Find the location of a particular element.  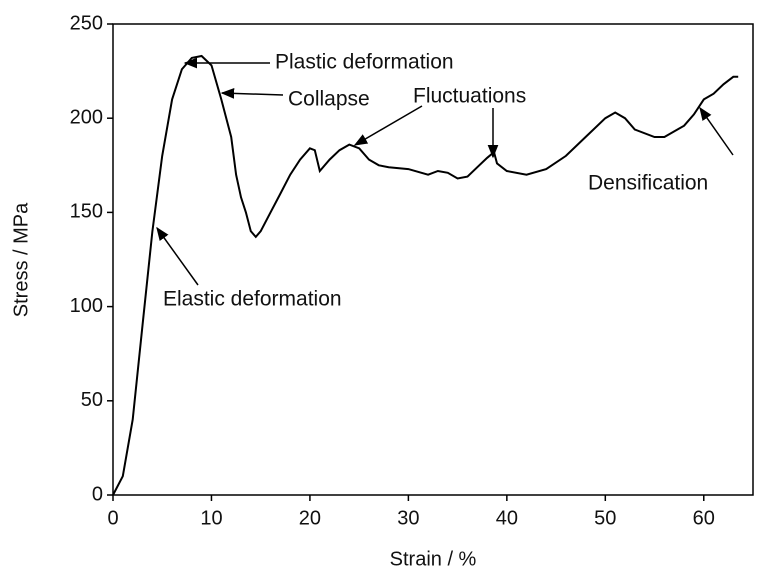

x-tick-label: 20 is located at coordinates (310, 518).